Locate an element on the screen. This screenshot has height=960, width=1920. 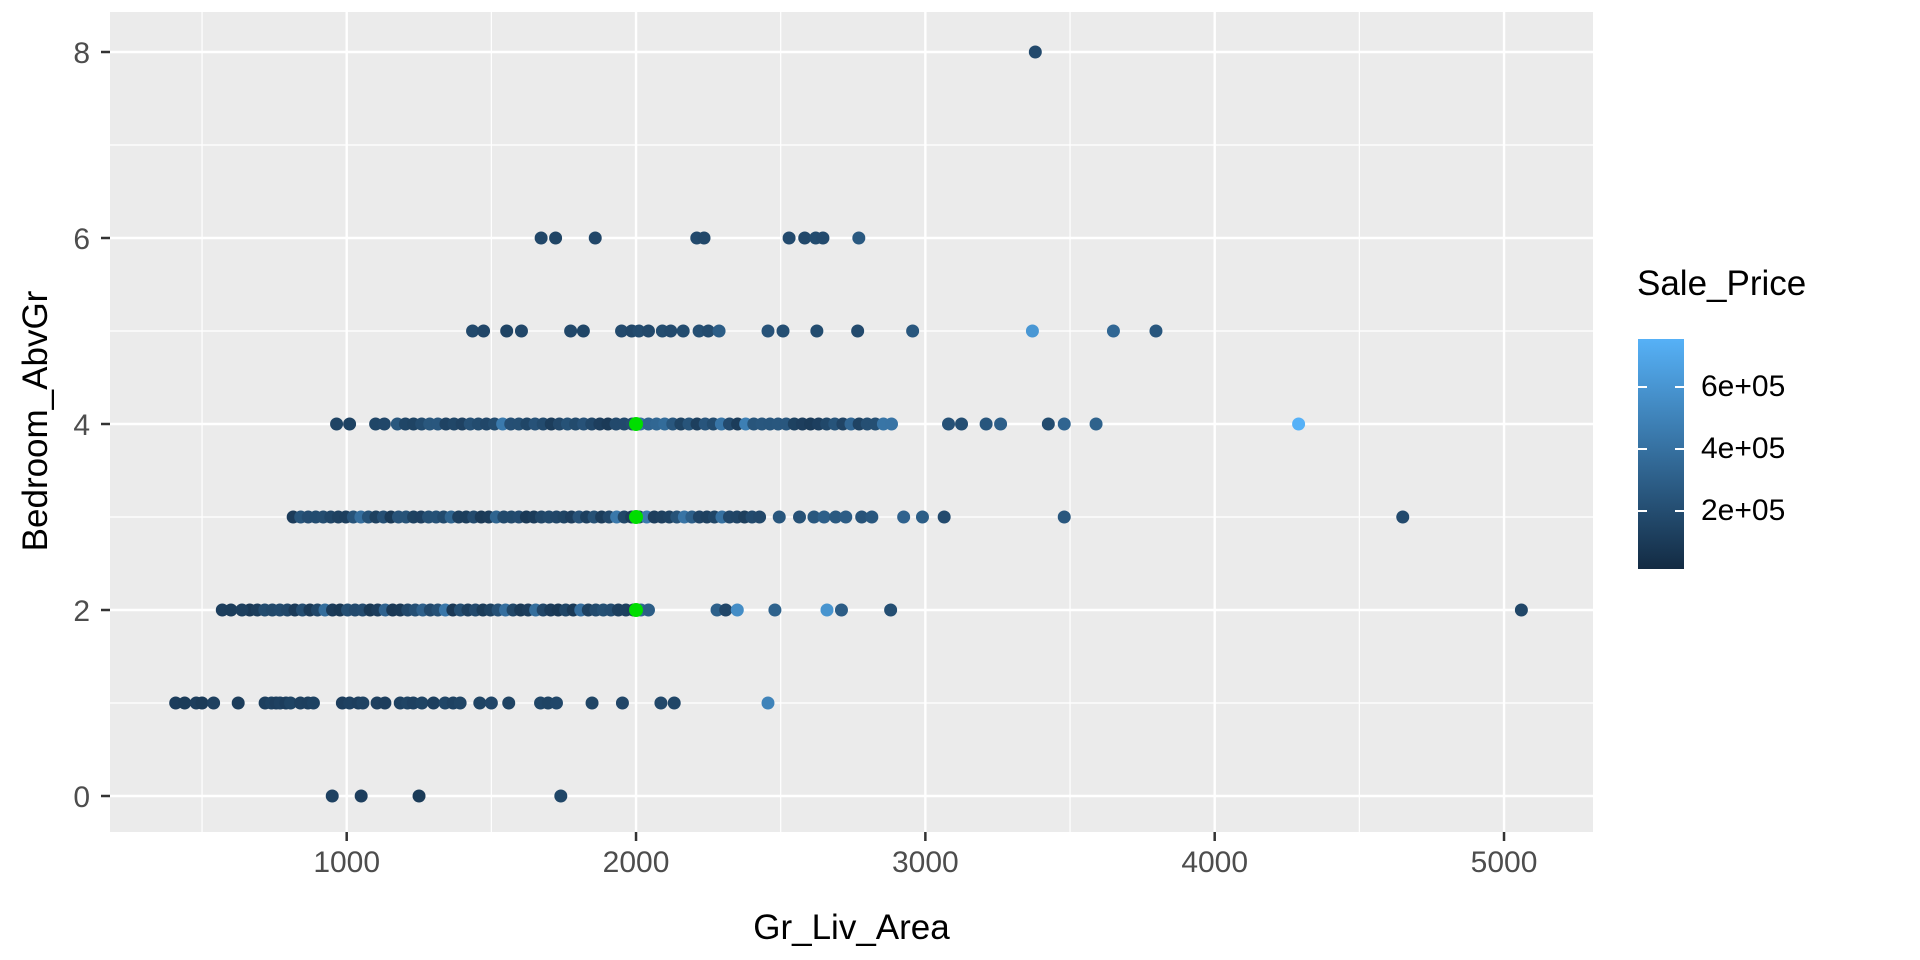
legend-title: Sale_Price is located at coordinates (1722, 283).